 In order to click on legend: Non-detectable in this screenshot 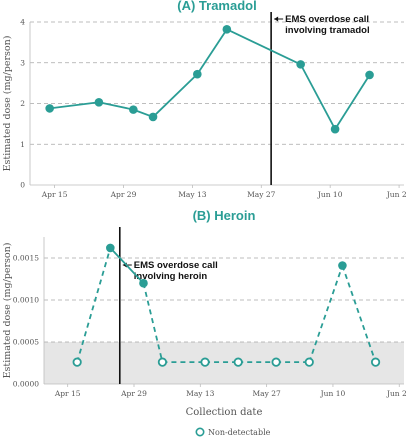, I will do `click(233, 432)`.